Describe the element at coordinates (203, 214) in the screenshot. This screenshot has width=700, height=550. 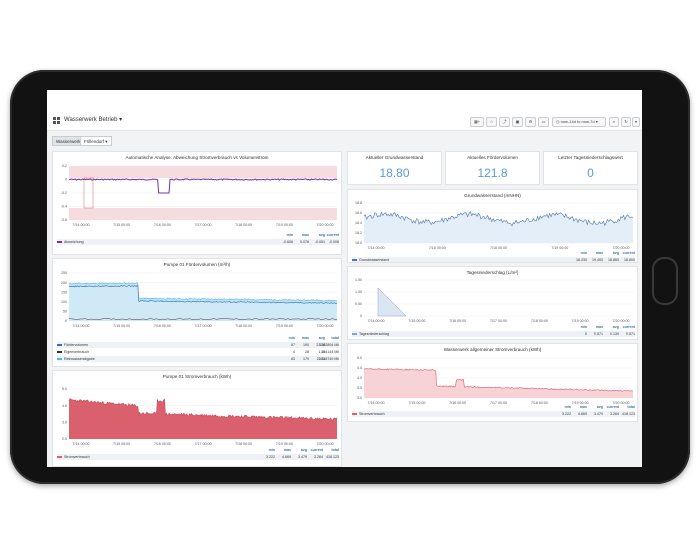
I see `threshold-band` at that location.